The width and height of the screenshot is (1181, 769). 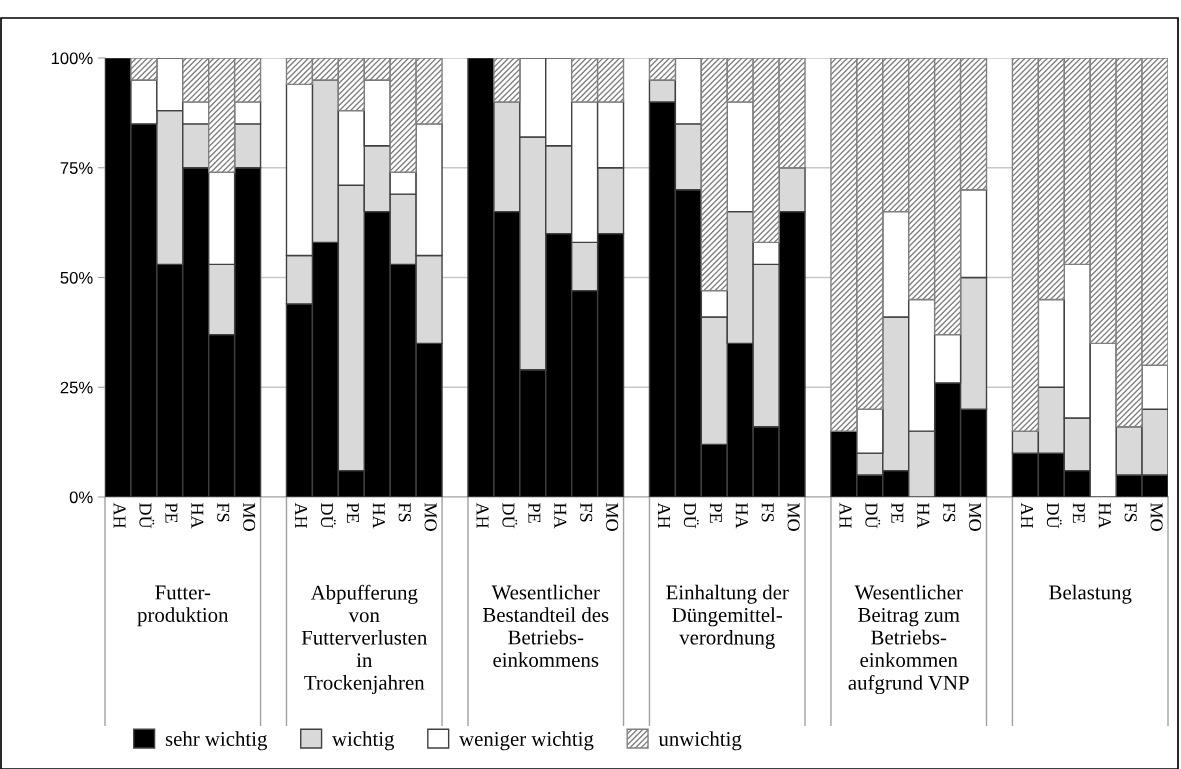 I want to click on y-tick-label: 0%, so click(x=81, y=497).